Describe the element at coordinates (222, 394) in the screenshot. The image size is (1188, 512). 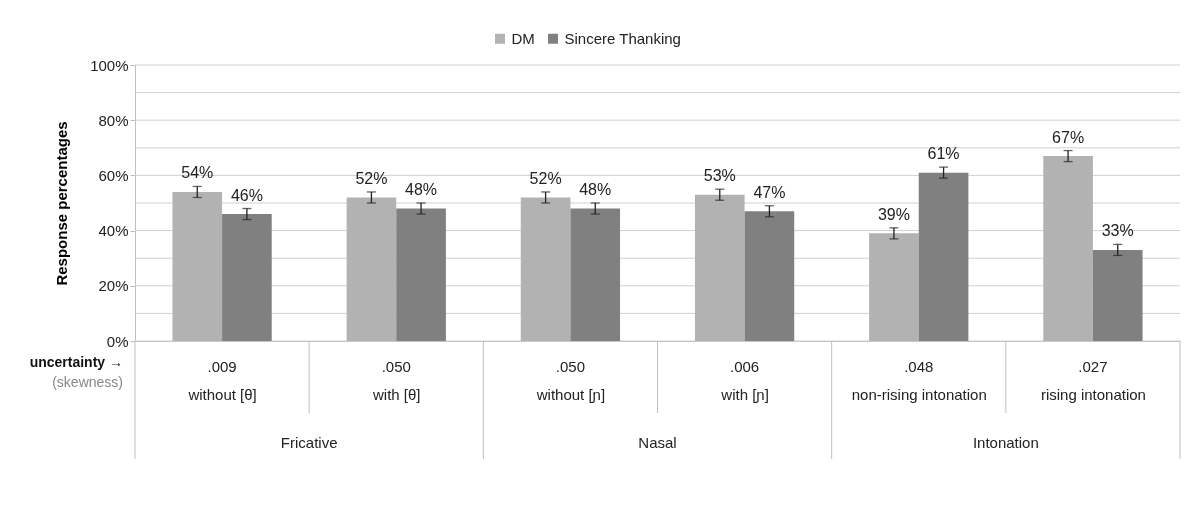
I see `x-tick-label: without [θ]` at that location.